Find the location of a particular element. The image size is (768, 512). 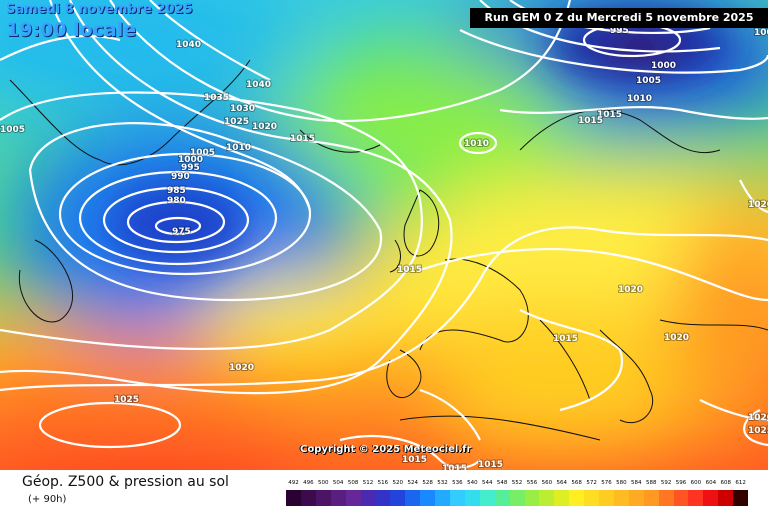

forecast-local-time: 19:00 locale is located at coordinates (71, 30).